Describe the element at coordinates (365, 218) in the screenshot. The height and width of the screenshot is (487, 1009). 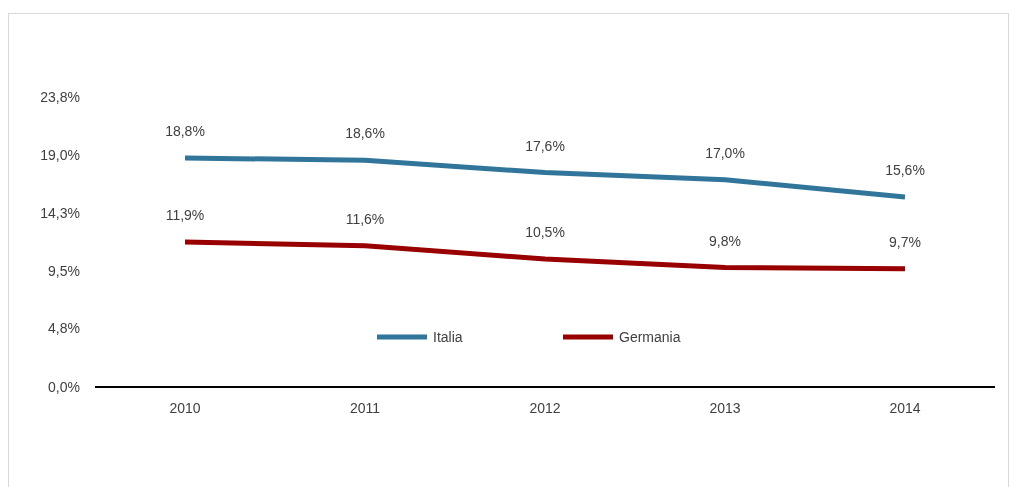
I see `data-label: 11,6%` at that location.